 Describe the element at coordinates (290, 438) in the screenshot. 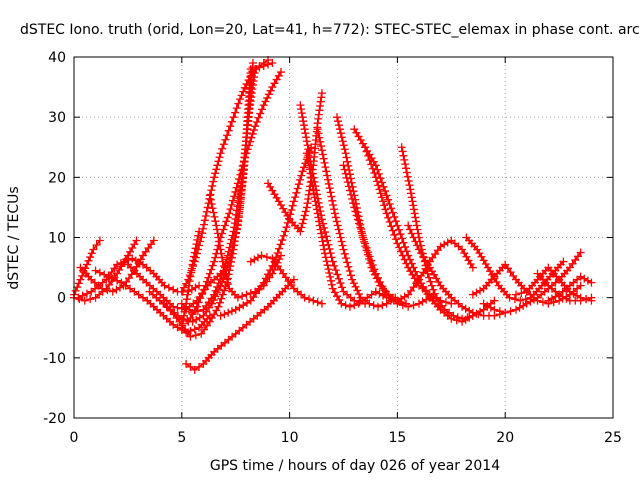

I see `x-tick-label: 10` at that location.